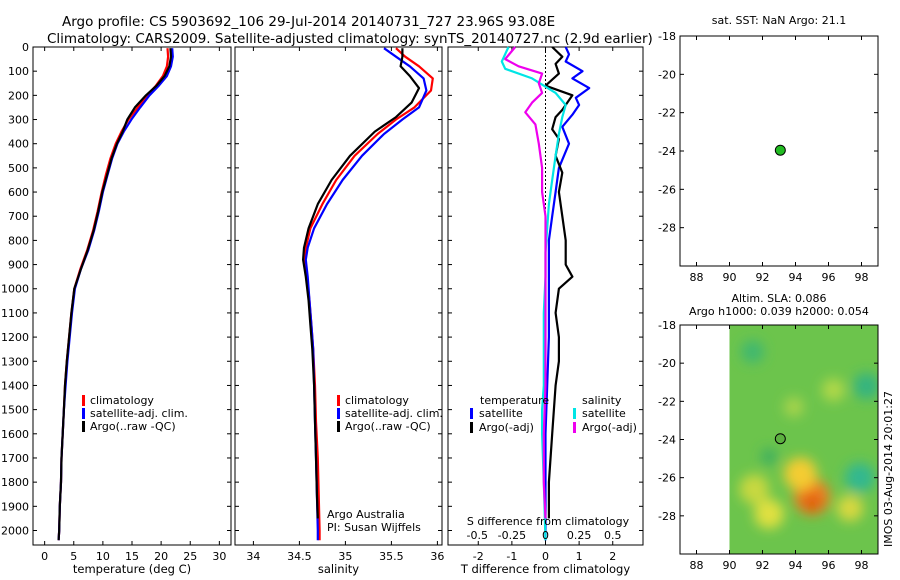  I want to click on y-tick-label: 1800, so click(15, 482).